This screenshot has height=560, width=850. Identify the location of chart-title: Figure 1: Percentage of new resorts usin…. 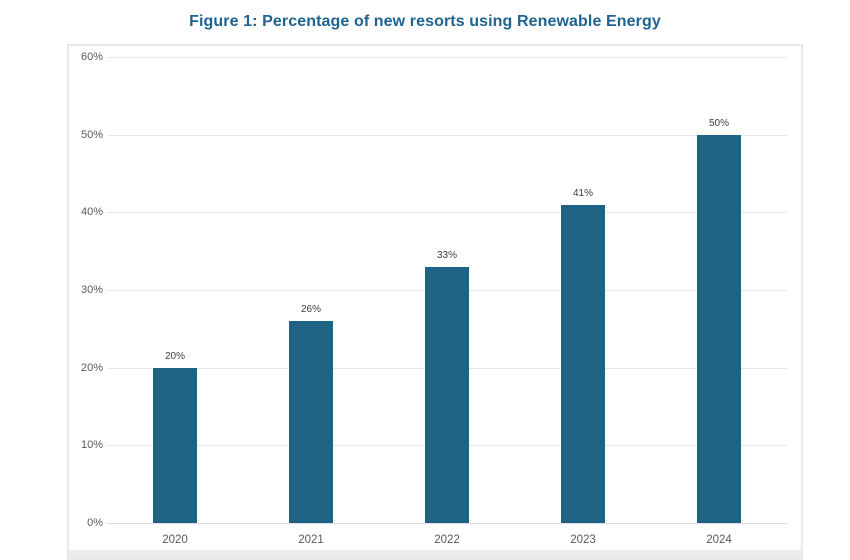
(425, 21).